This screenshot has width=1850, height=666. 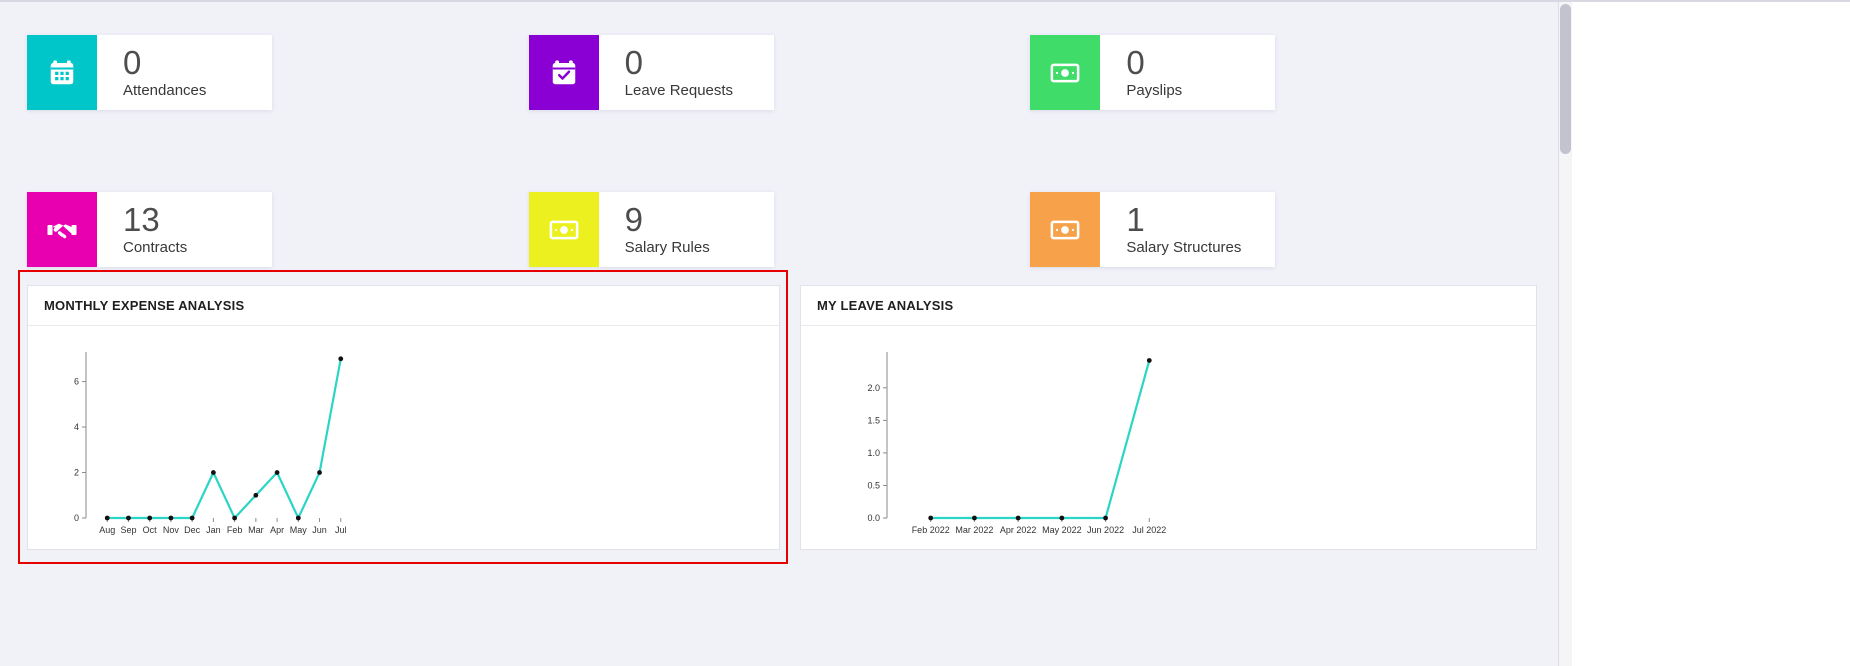 I want to click on svg-text: Apr 2022, so click(x=1018, y=530).